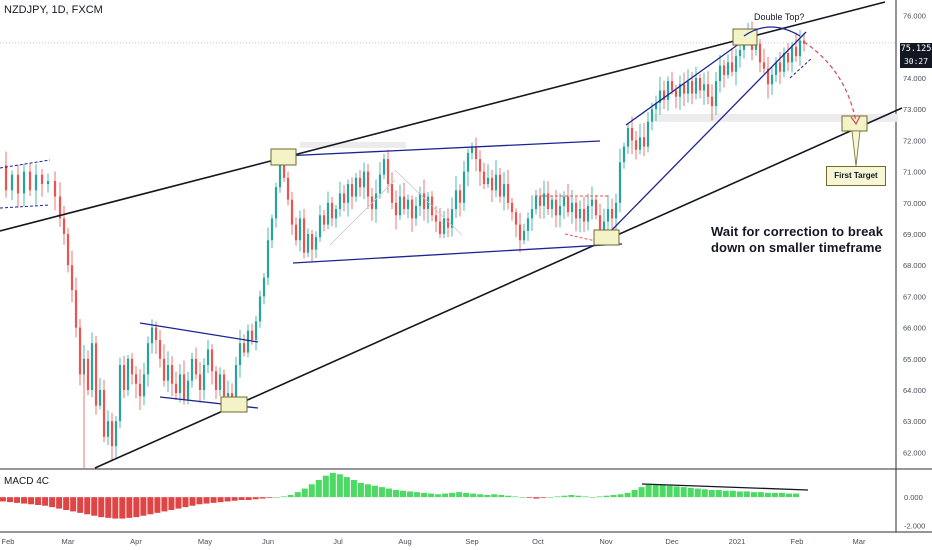 This screenshot has height=550, width=932. Describe the element at coordinates (914, 203) in the screenshot. I see `y-tick-label: 70.000` at that location.